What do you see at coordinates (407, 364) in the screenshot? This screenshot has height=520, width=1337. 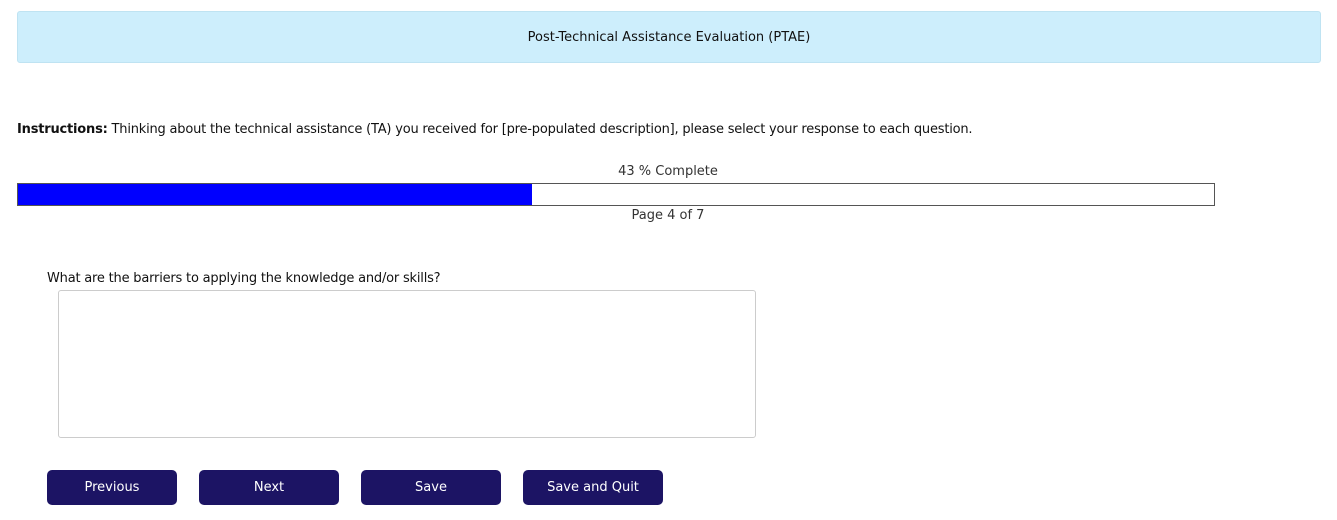 I see `barriers-answer-textarea` at bounding box center [407, 364].